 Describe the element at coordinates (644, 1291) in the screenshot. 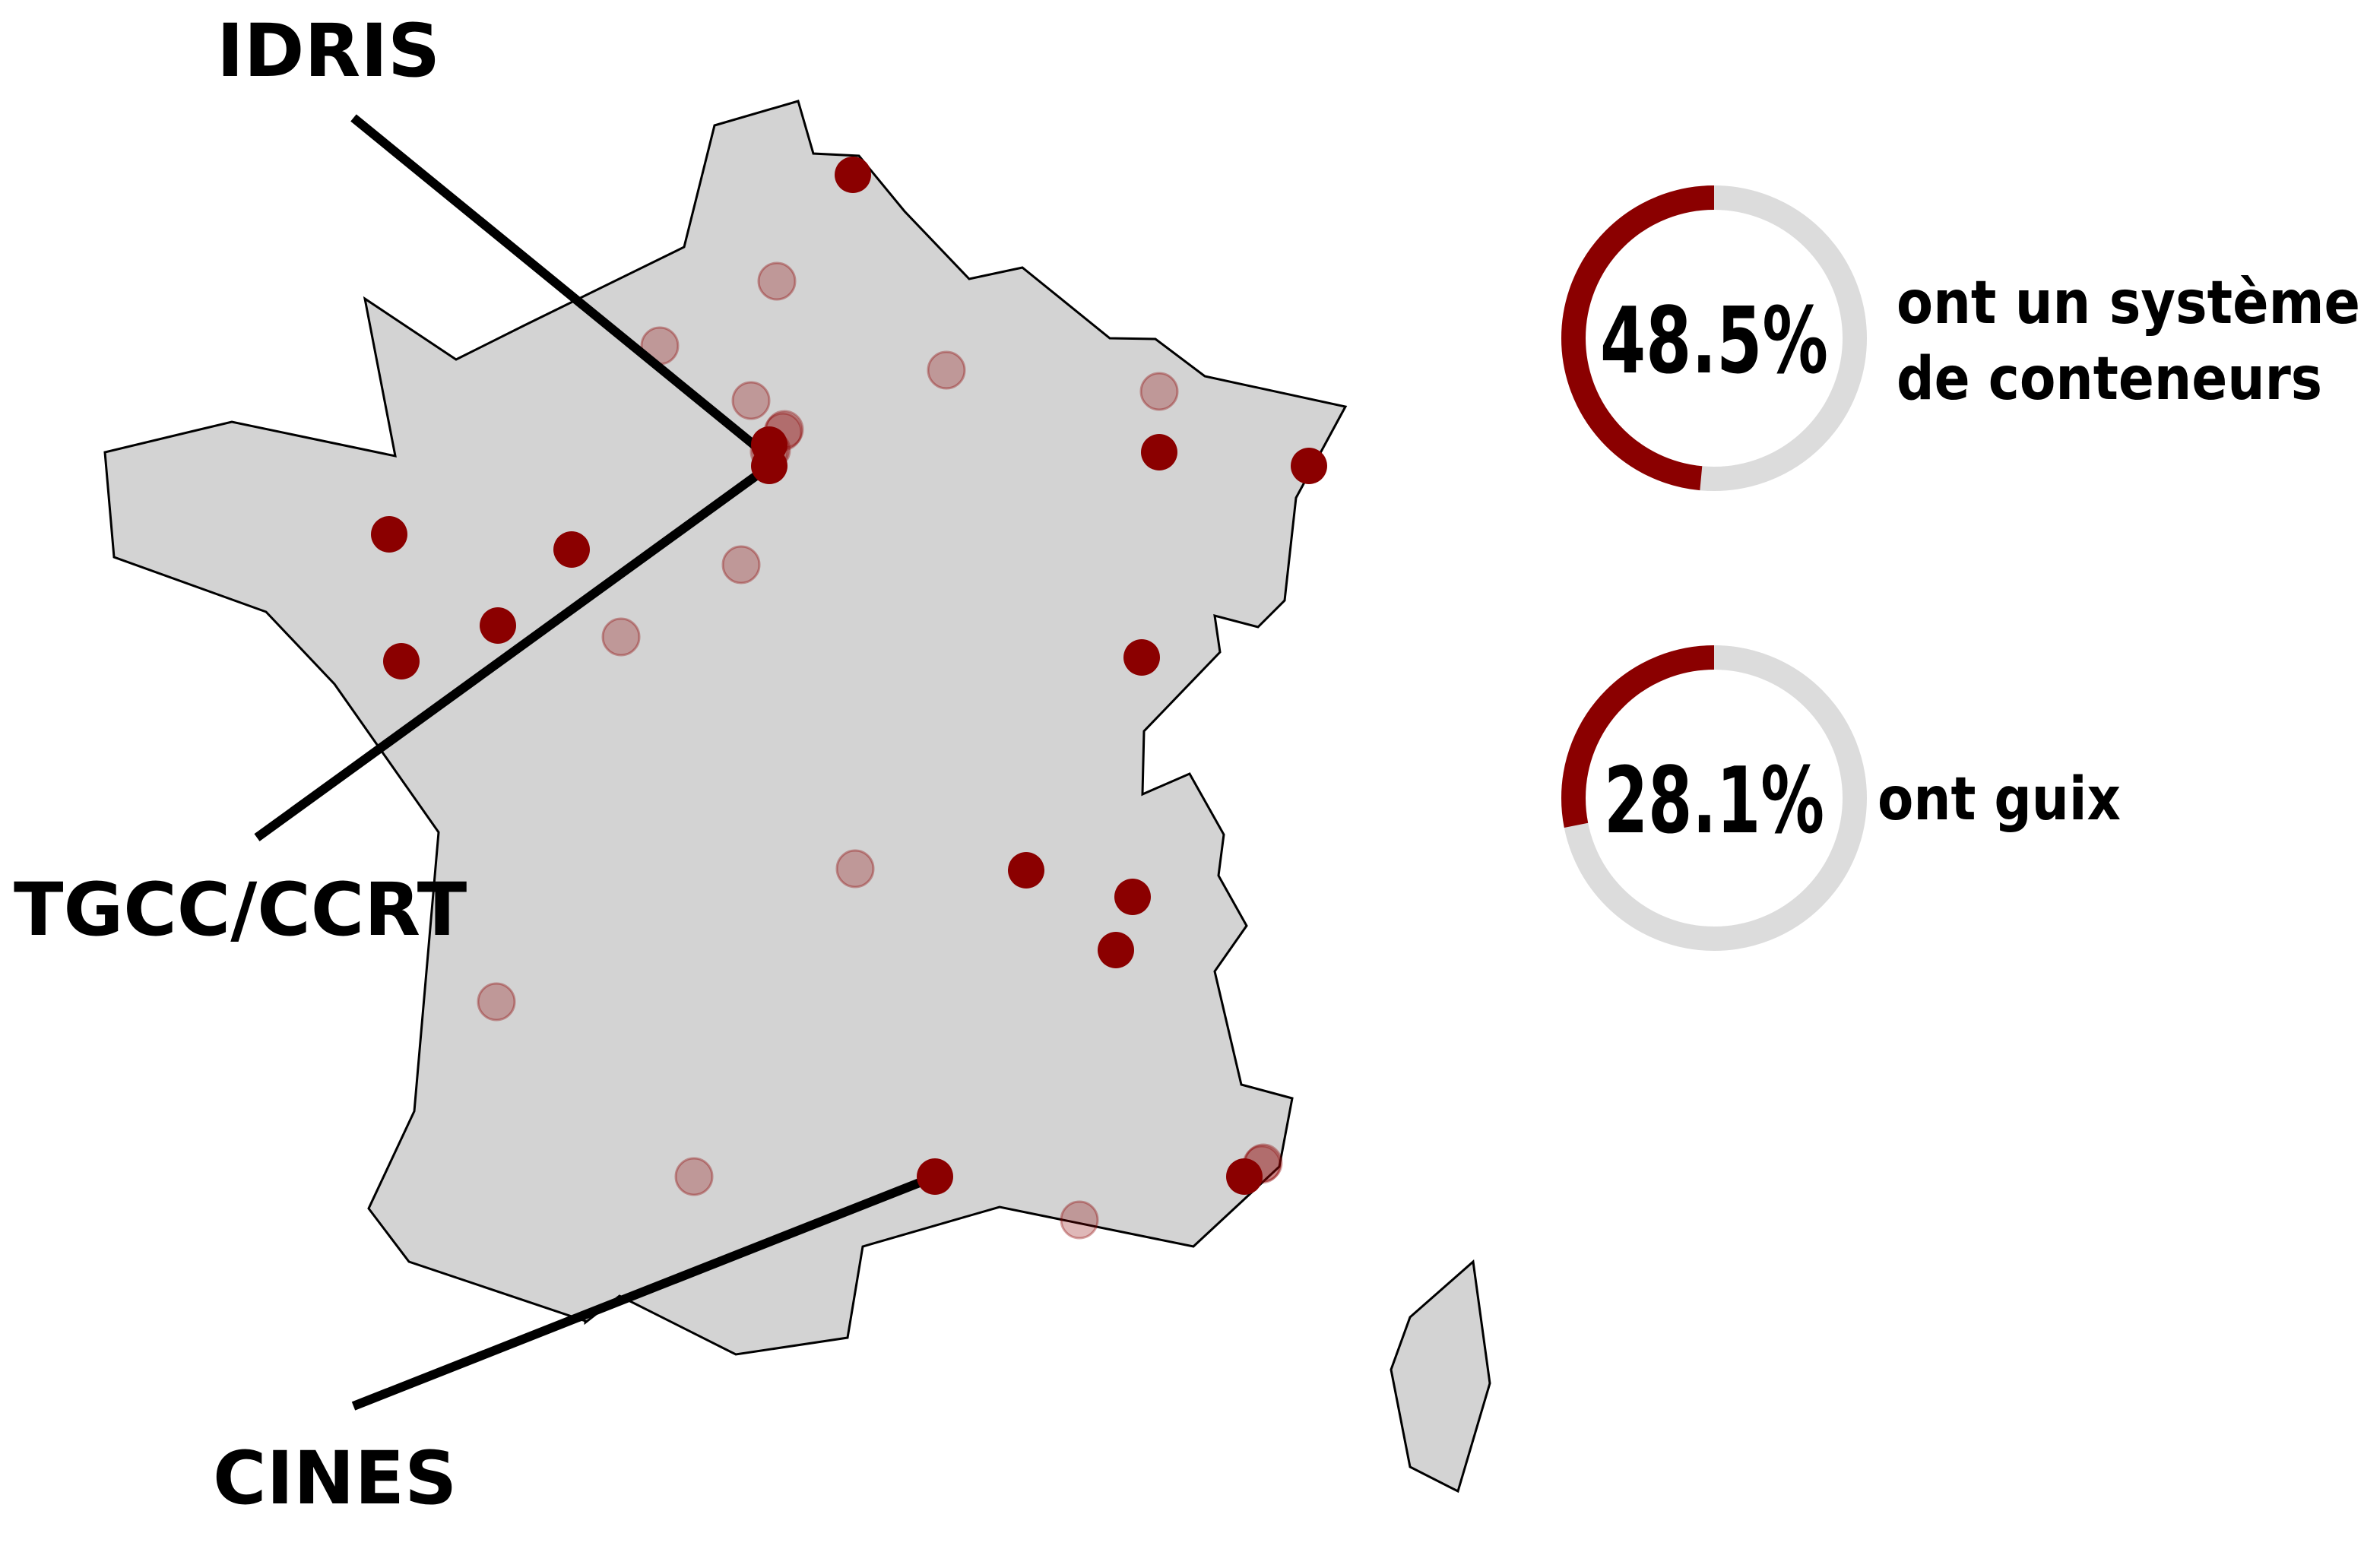

I see `cines-leader-line` at that location.